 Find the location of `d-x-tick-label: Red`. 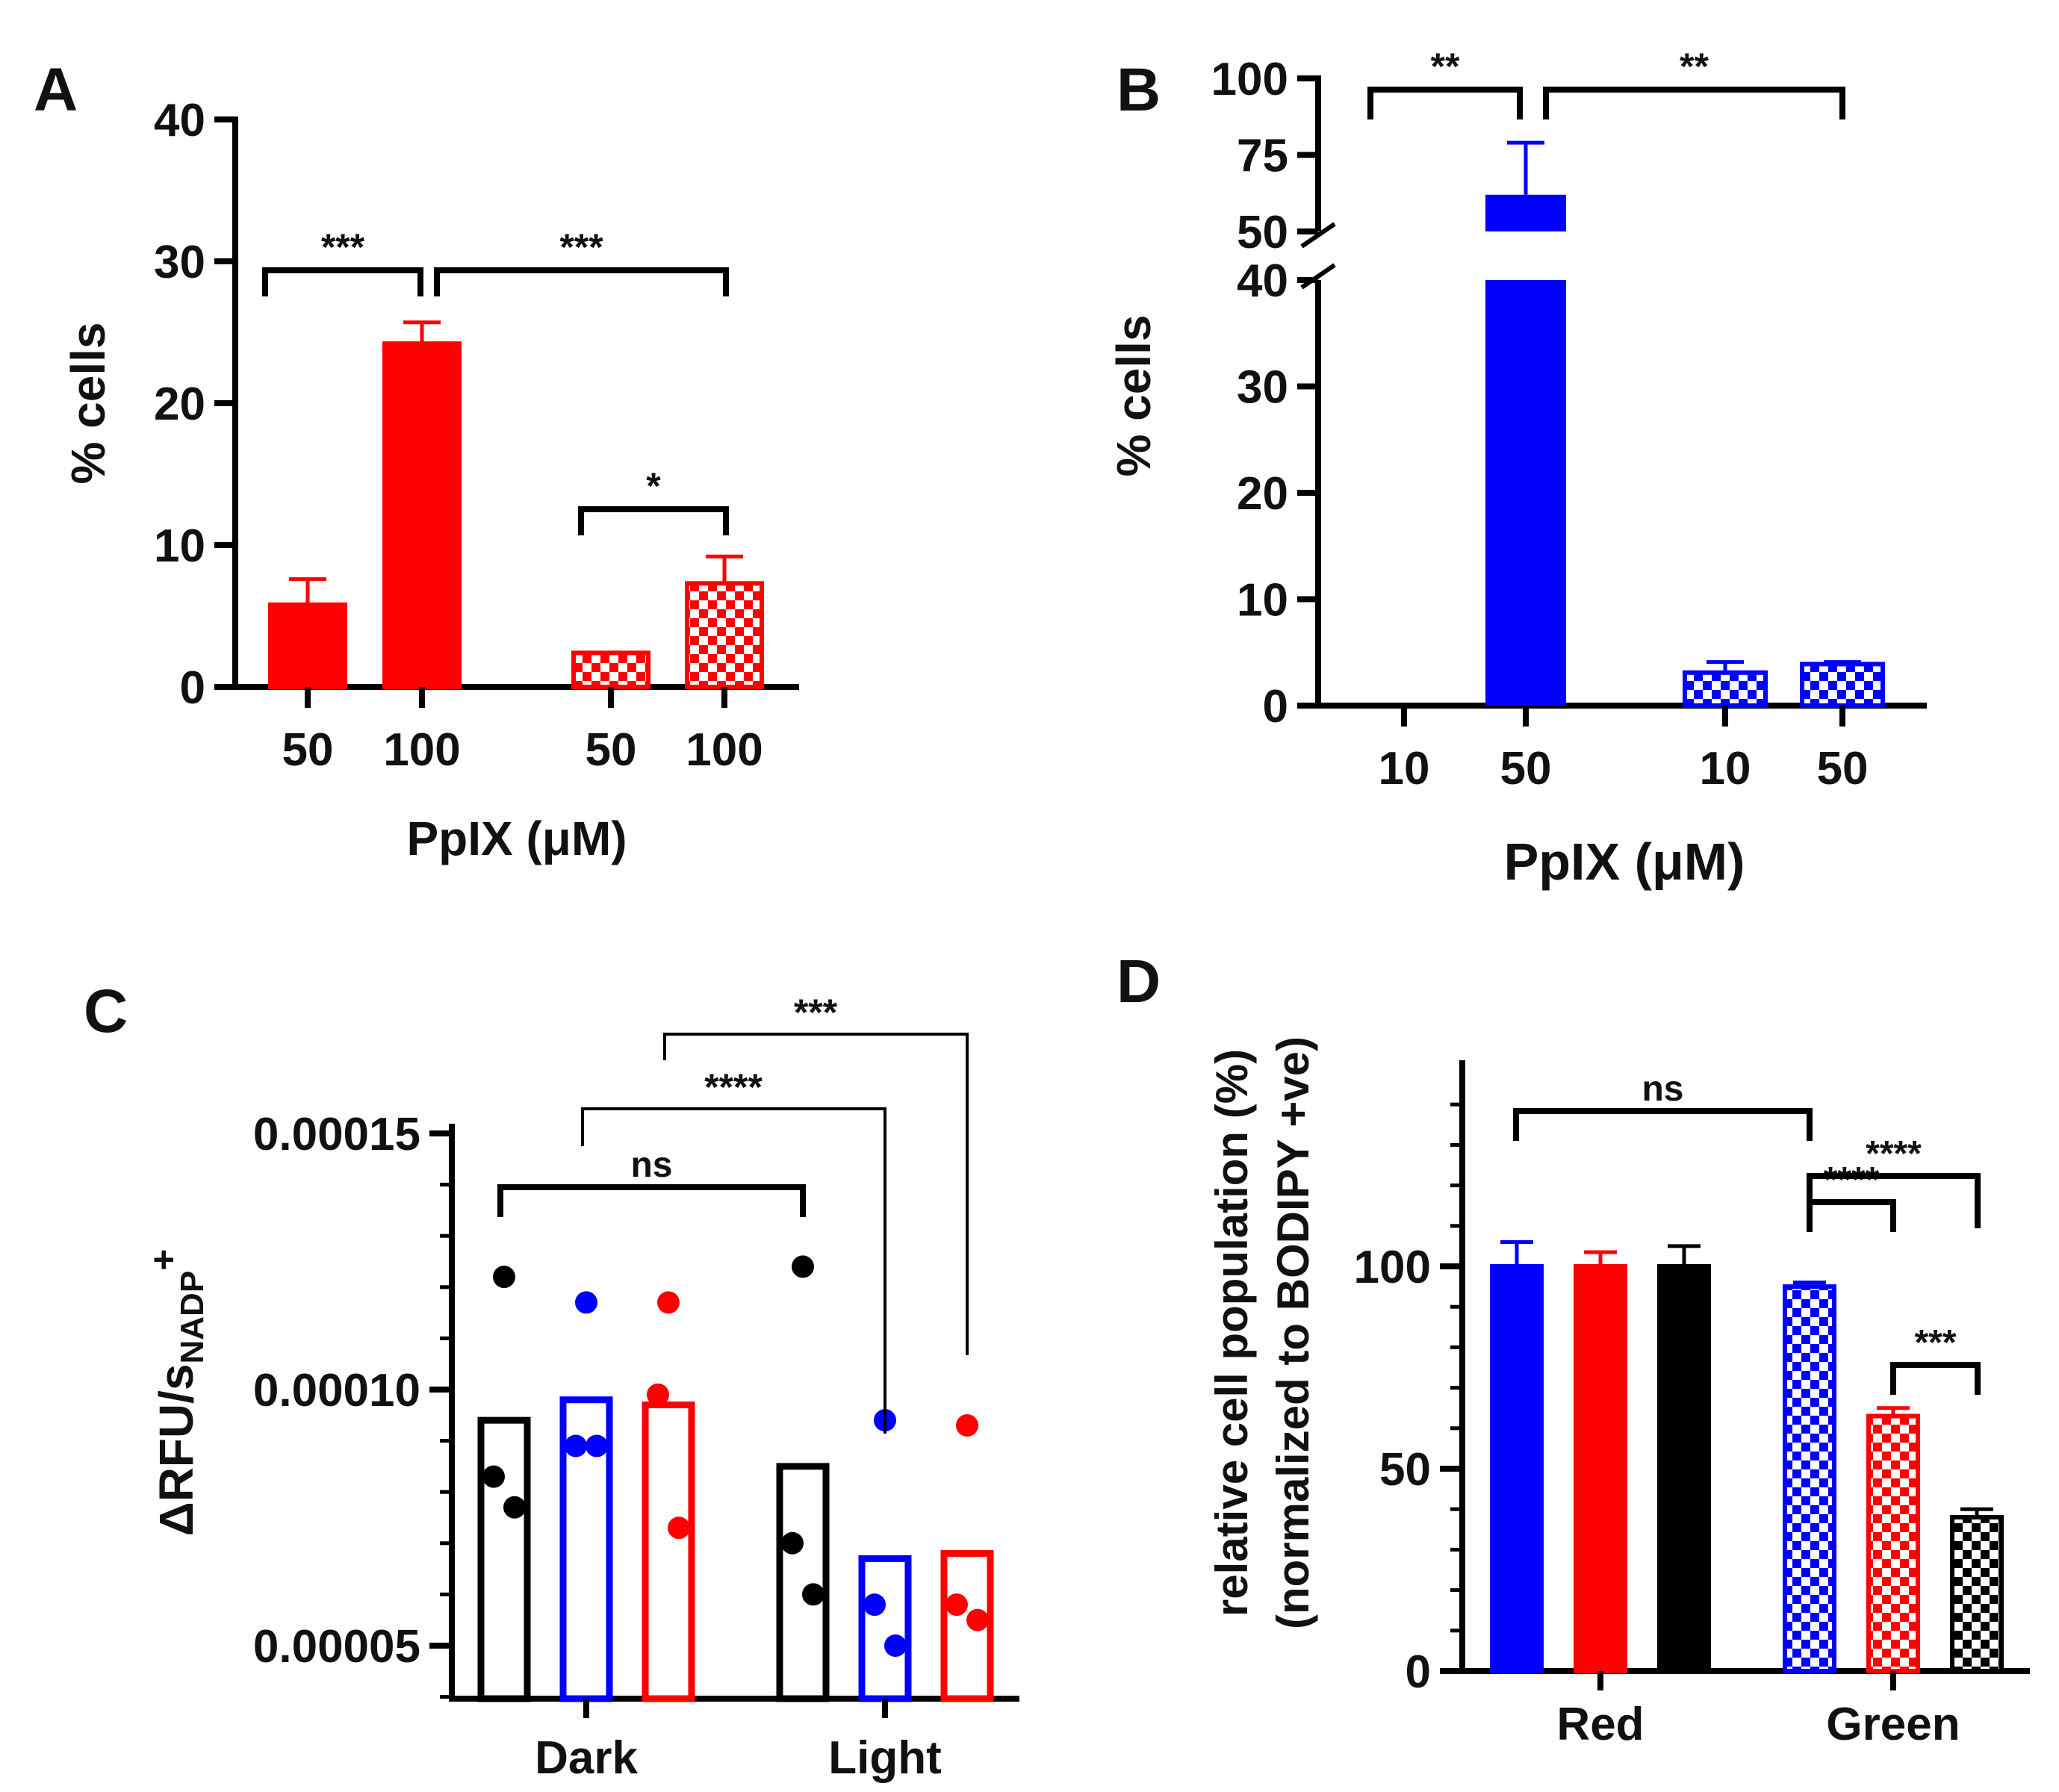

d-x-tick-label: Red is located at coordinates (1600, 1724).